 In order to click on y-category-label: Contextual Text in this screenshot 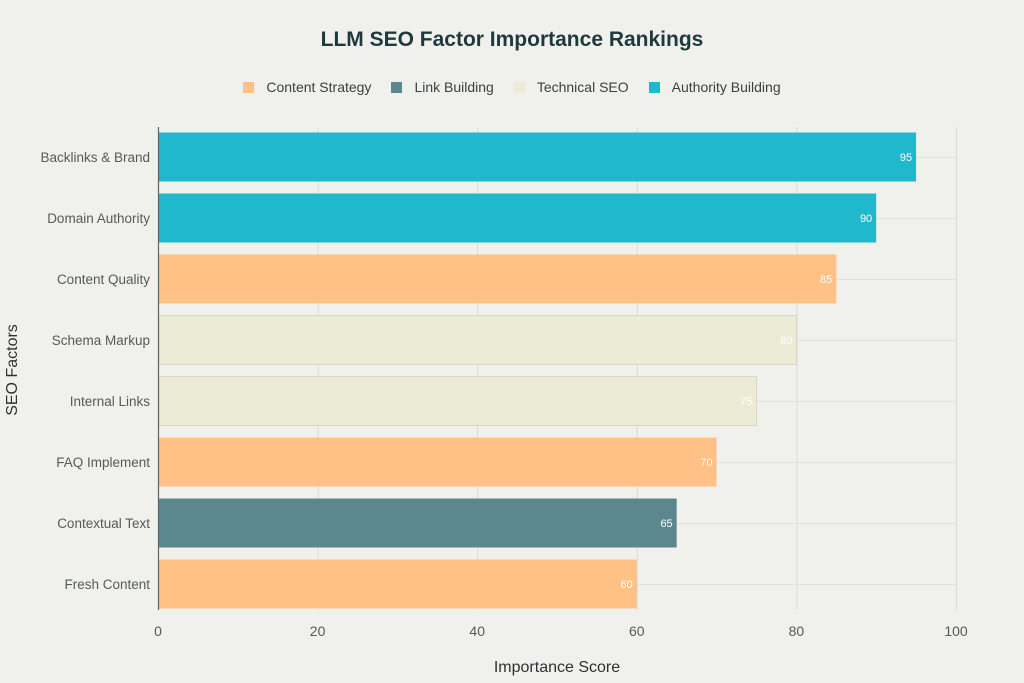, I will do `click(103, 523)`.